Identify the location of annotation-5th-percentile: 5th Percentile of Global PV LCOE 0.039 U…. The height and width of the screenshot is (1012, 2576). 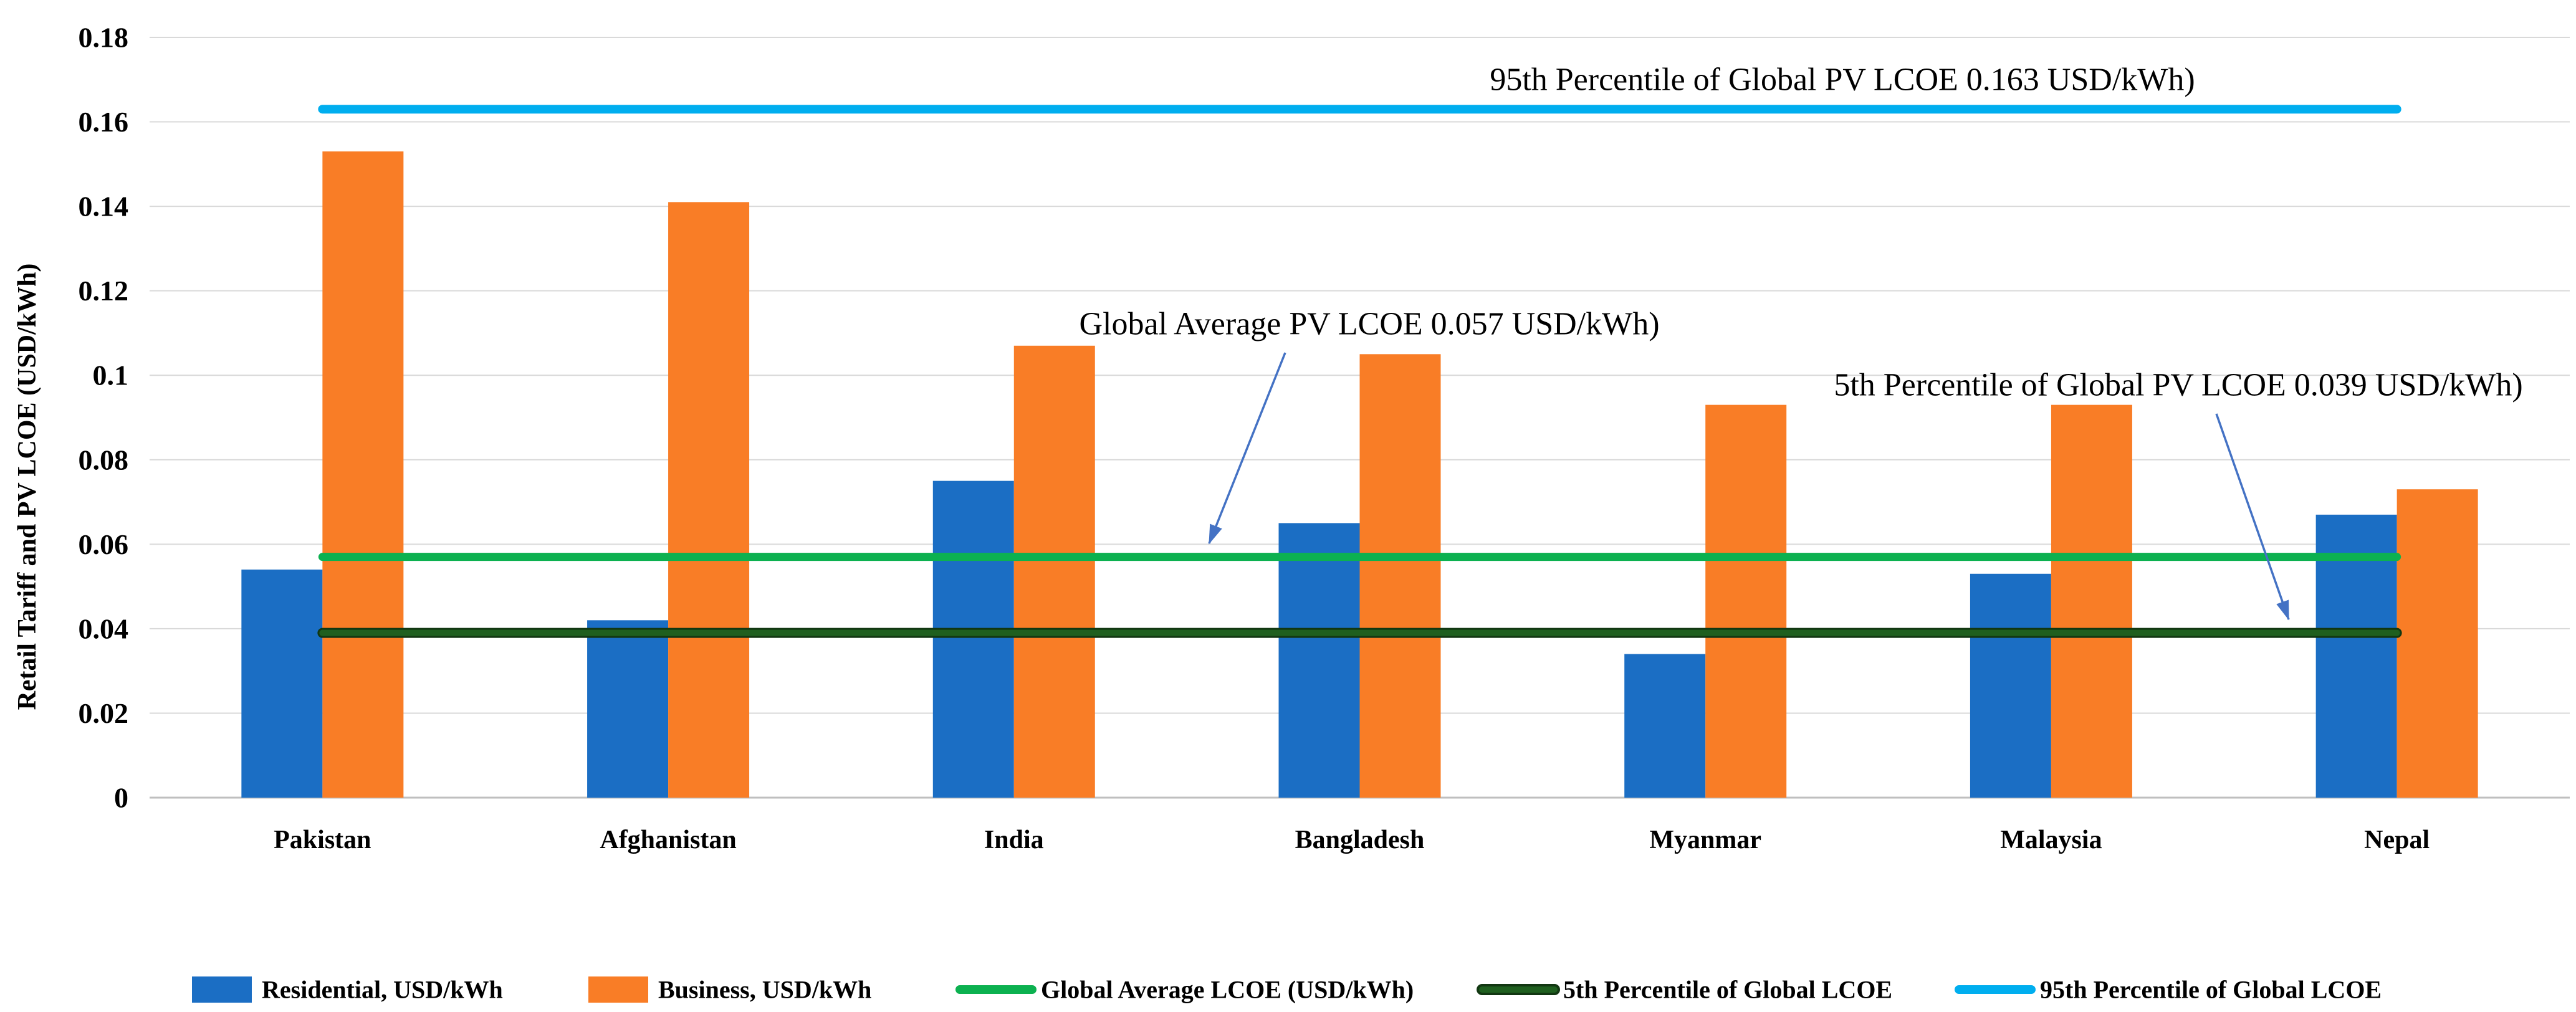
(2178, 385).